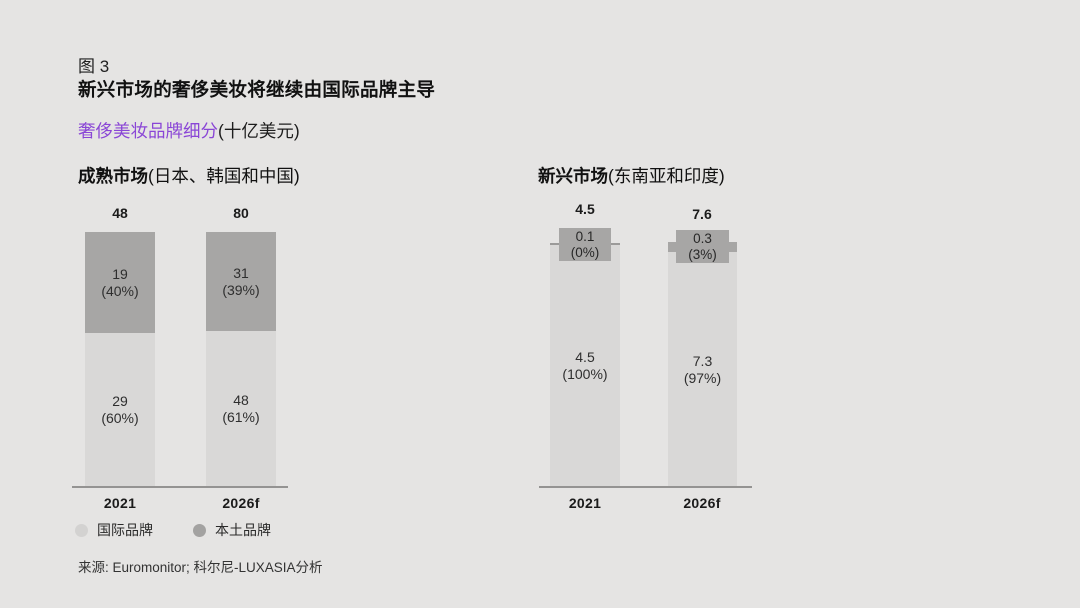 This screenshot has height=608, width=1080. Describe the element at coordinates (241, 272) in the screenshot. I see `segment-value: 31` at that location.